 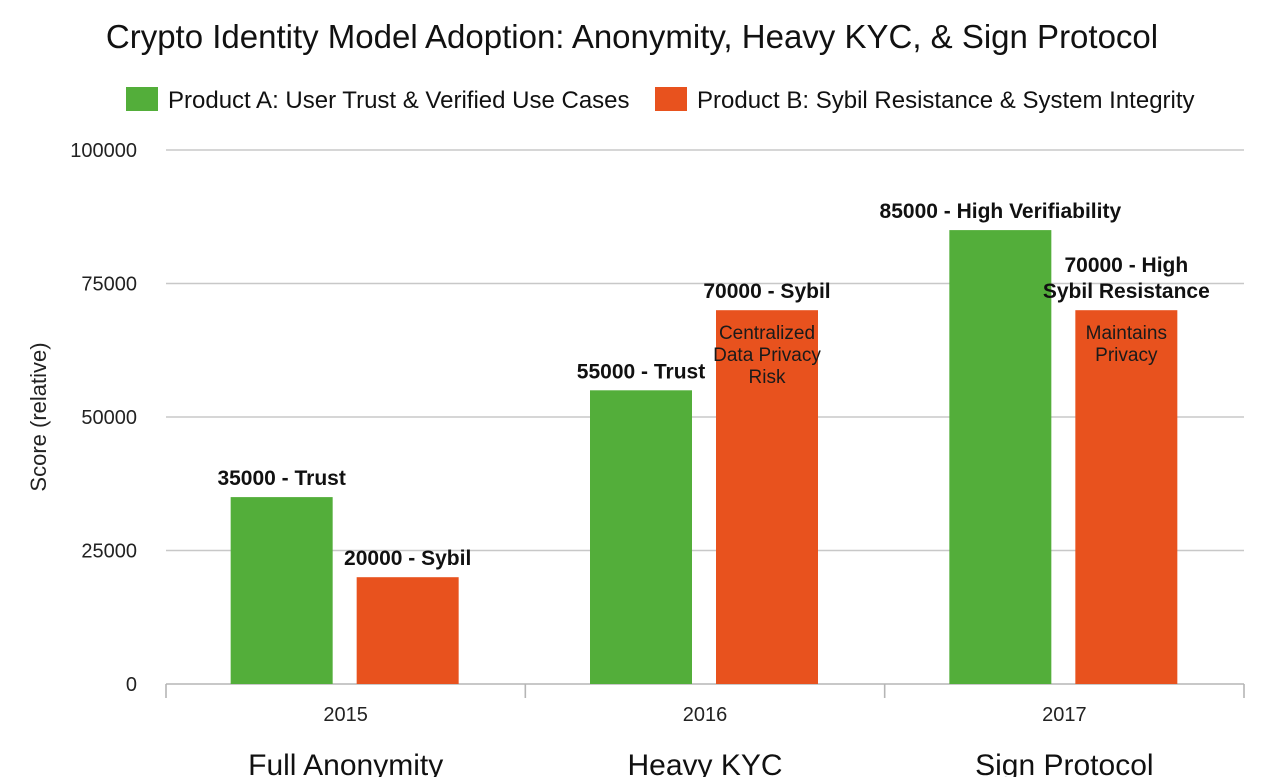 What do you see at coordinates (1126, 291) in the screenshot?
I see `data-label: Sybil Resistance` at bounding box center [1126, 291].